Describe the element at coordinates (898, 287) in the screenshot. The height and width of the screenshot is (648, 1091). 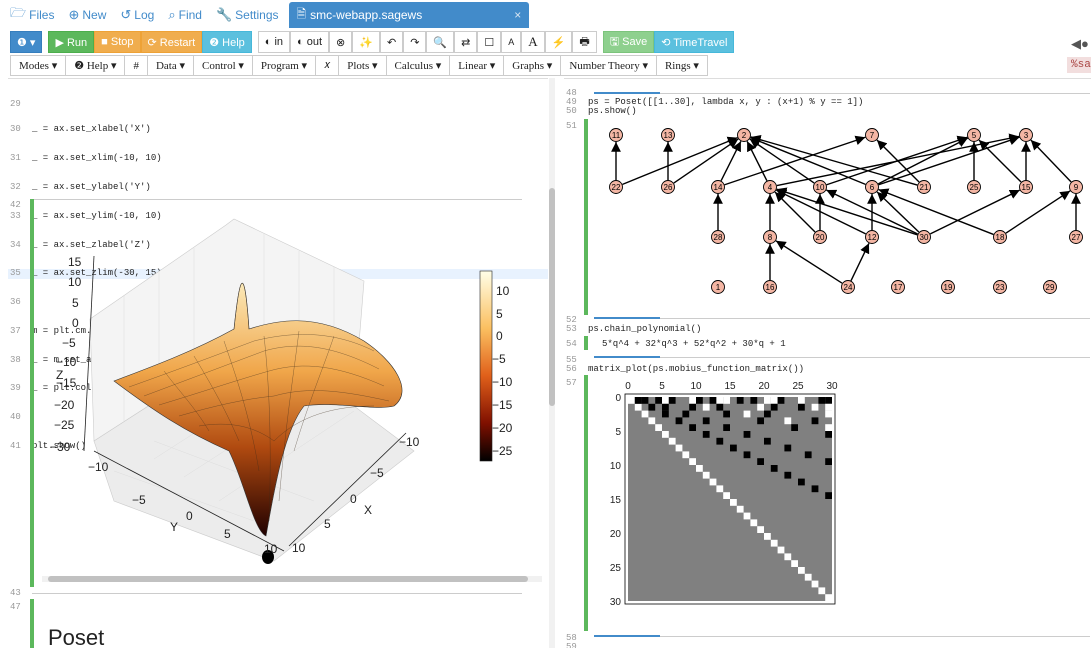
I see `poset-node-label: 17` at that location.